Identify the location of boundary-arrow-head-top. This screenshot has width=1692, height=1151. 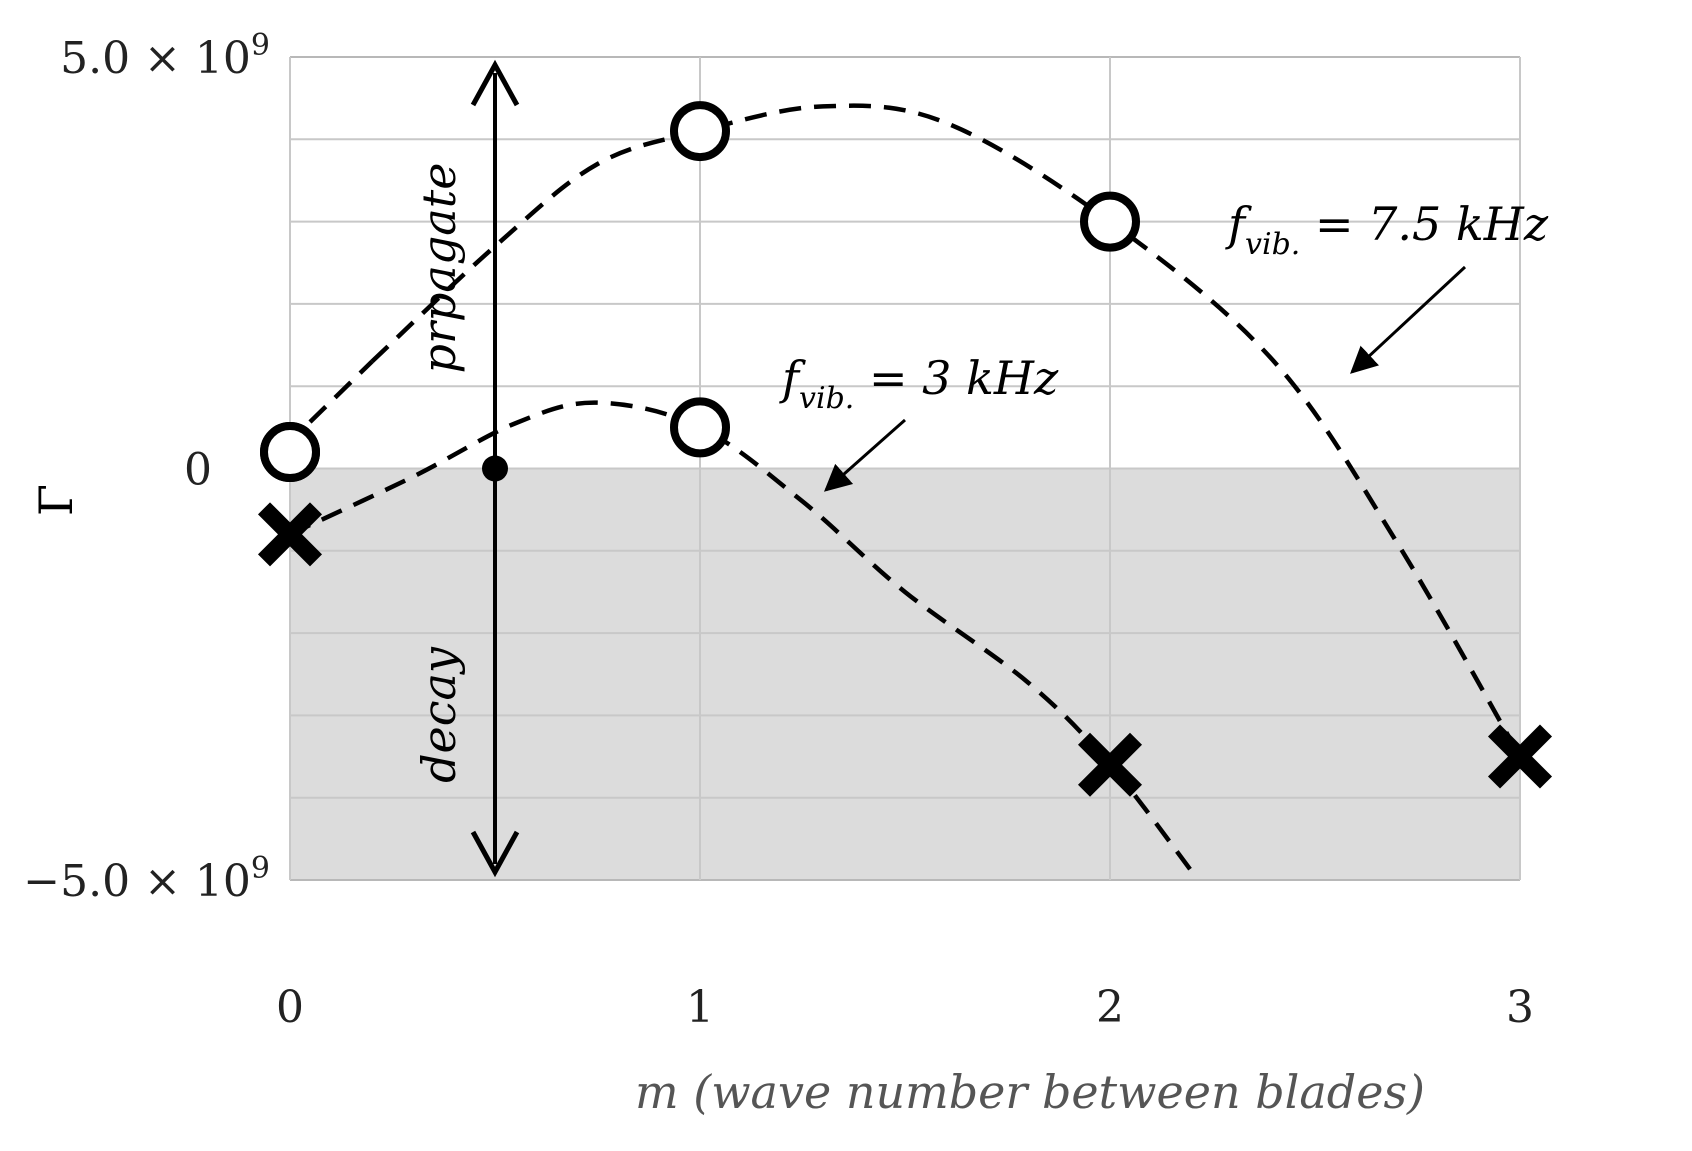
(495, 83).